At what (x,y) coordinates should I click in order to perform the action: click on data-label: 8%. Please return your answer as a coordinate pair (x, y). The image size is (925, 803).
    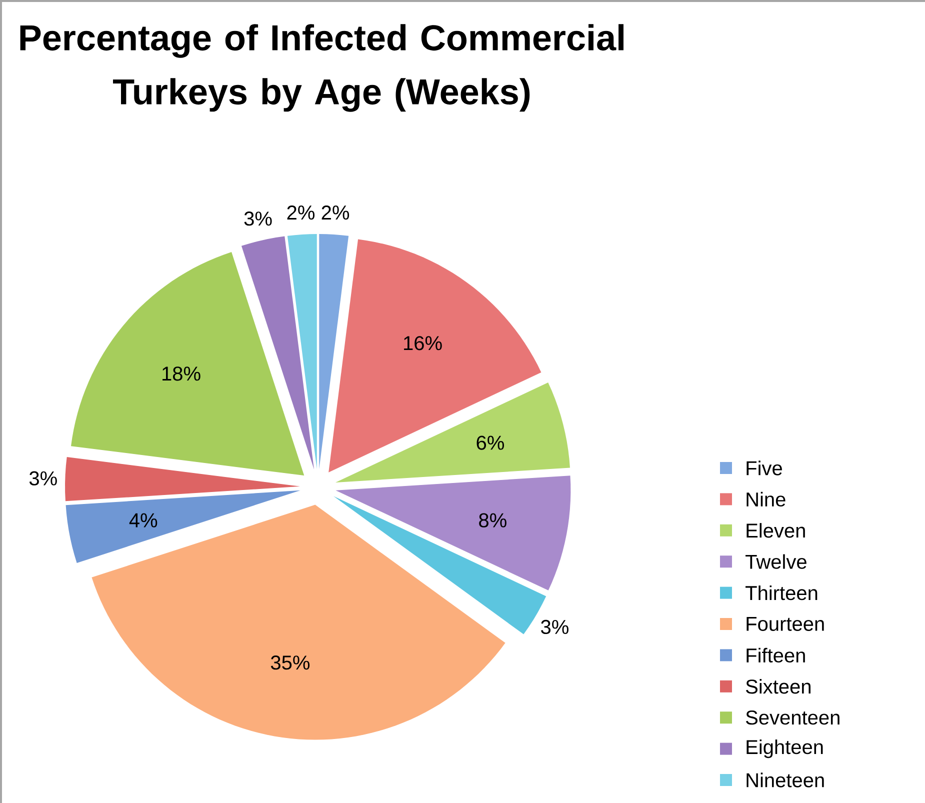
    Looking at the image, I should click on (492, 520).